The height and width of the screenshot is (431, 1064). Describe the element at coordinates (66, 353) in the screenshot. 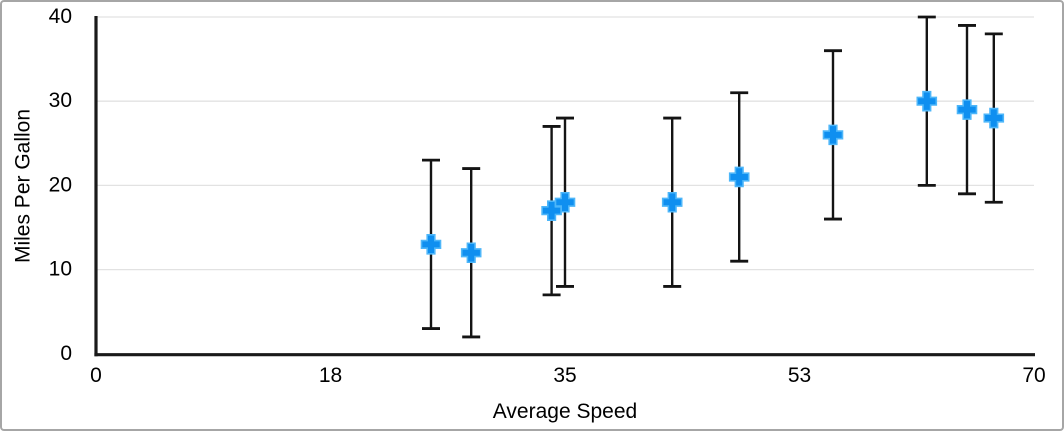

I see `y-tick-label: 0` at that location.